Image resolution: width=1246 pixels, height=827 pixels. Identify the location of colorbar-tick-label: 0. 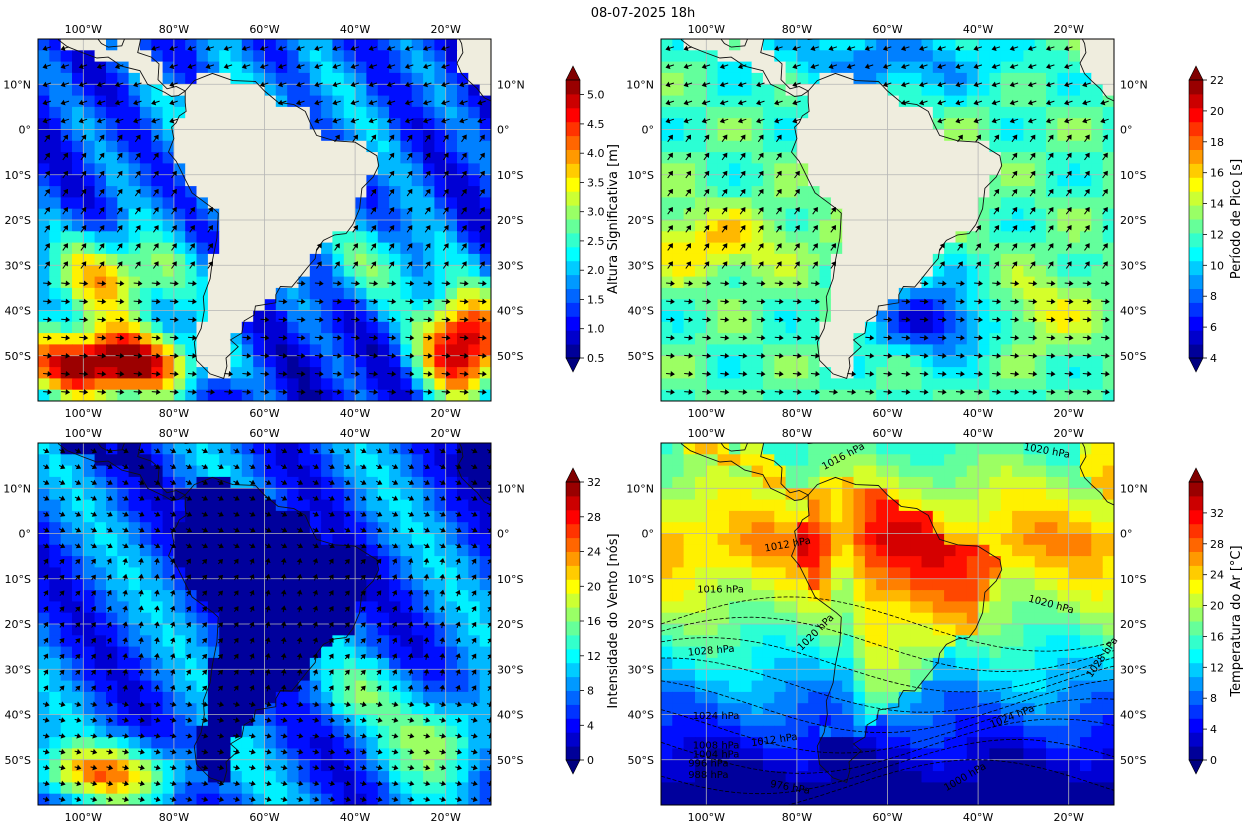
(590, 760).